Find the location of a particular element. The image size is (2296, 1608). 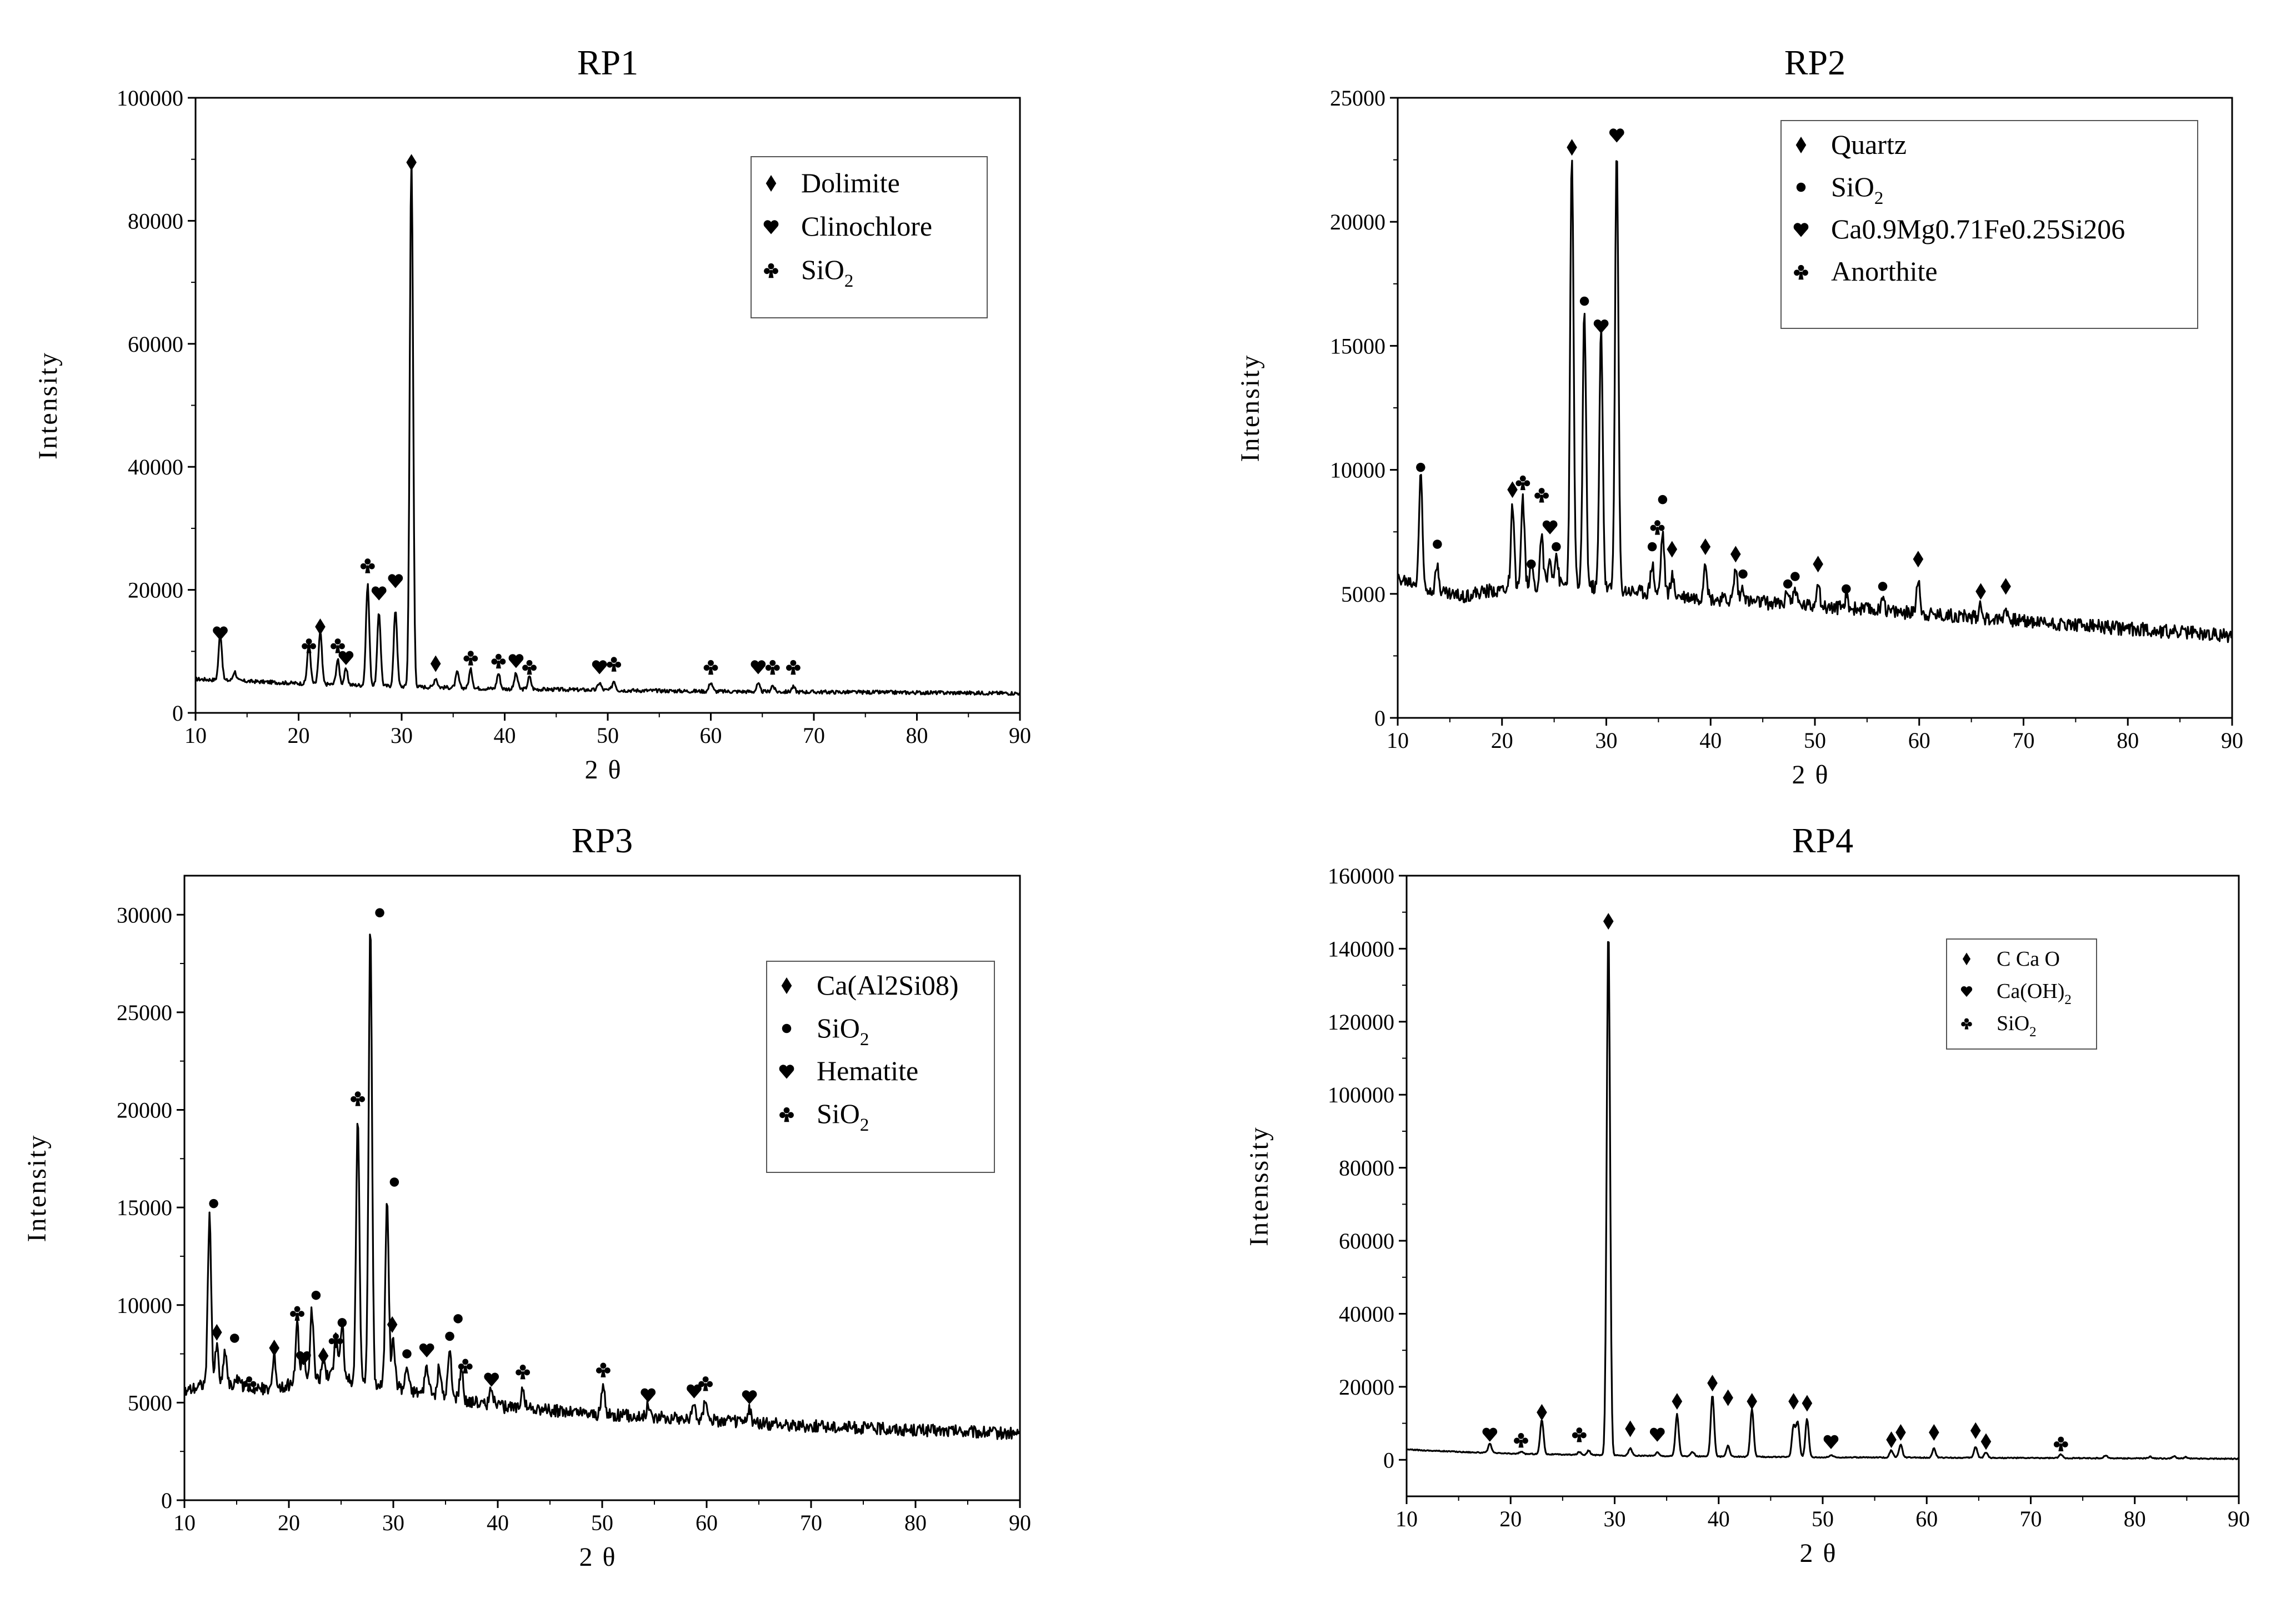

rp4-peak-marker-heart is located at coordinates (1831, 1442).